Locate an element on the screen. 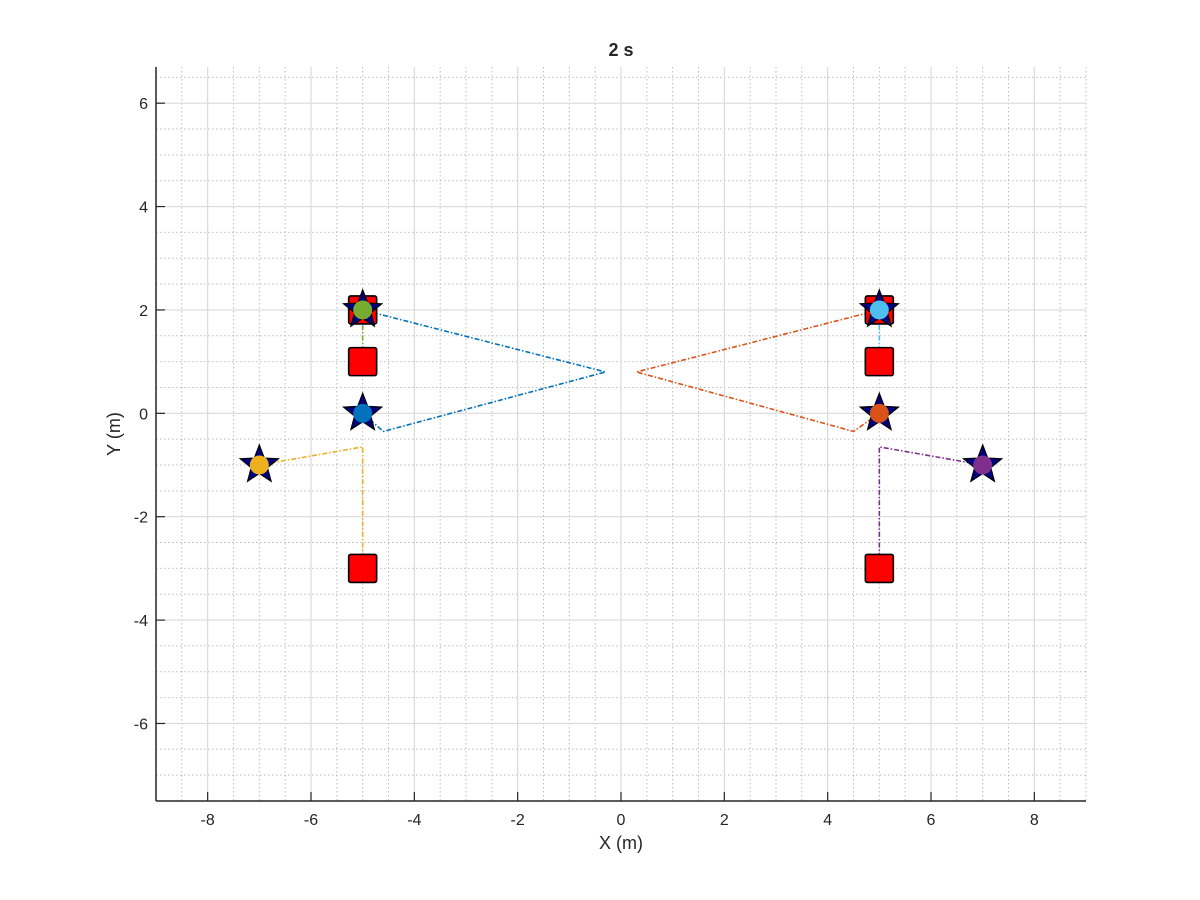  y-tick-label: 6 is located at coordinates (143, 104).